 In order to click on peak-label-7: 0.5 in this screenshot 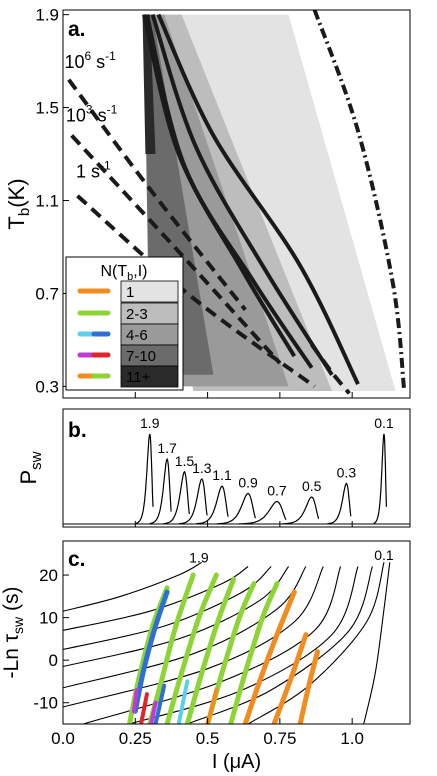, I will do `click(312, 486)`.